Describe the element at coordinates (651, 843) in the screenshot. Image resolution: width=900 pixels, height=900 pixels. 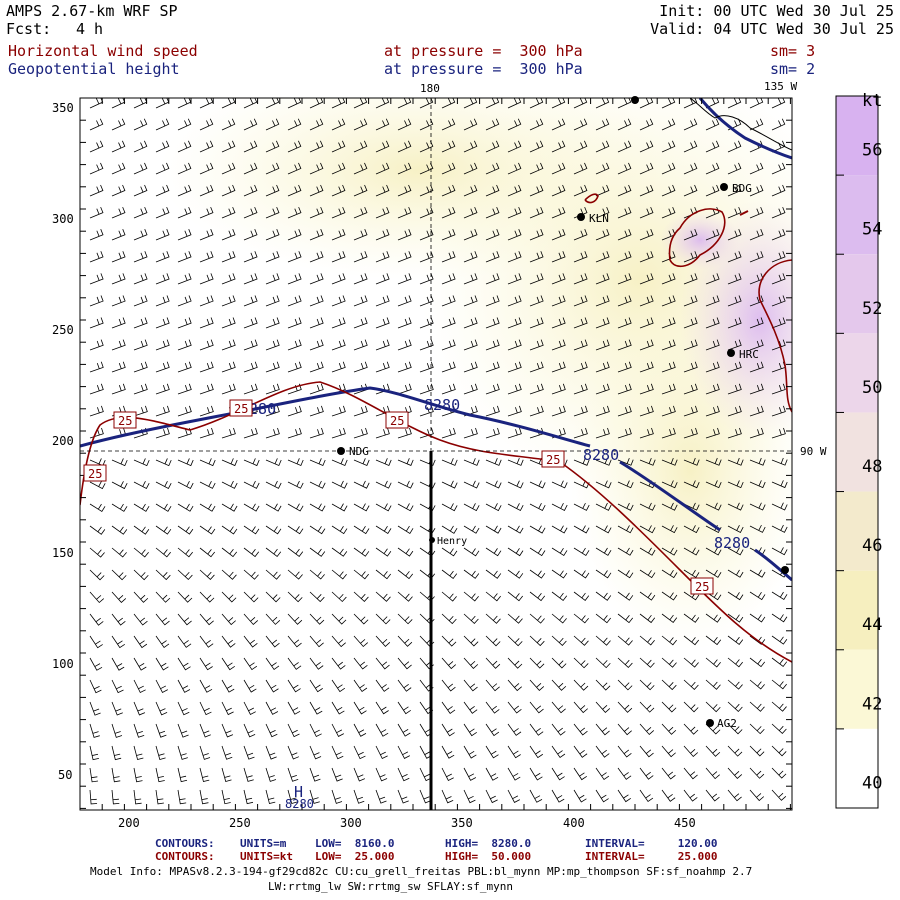
I see `footer-contour1-interval: INTERVAL= 120.00` at that location.